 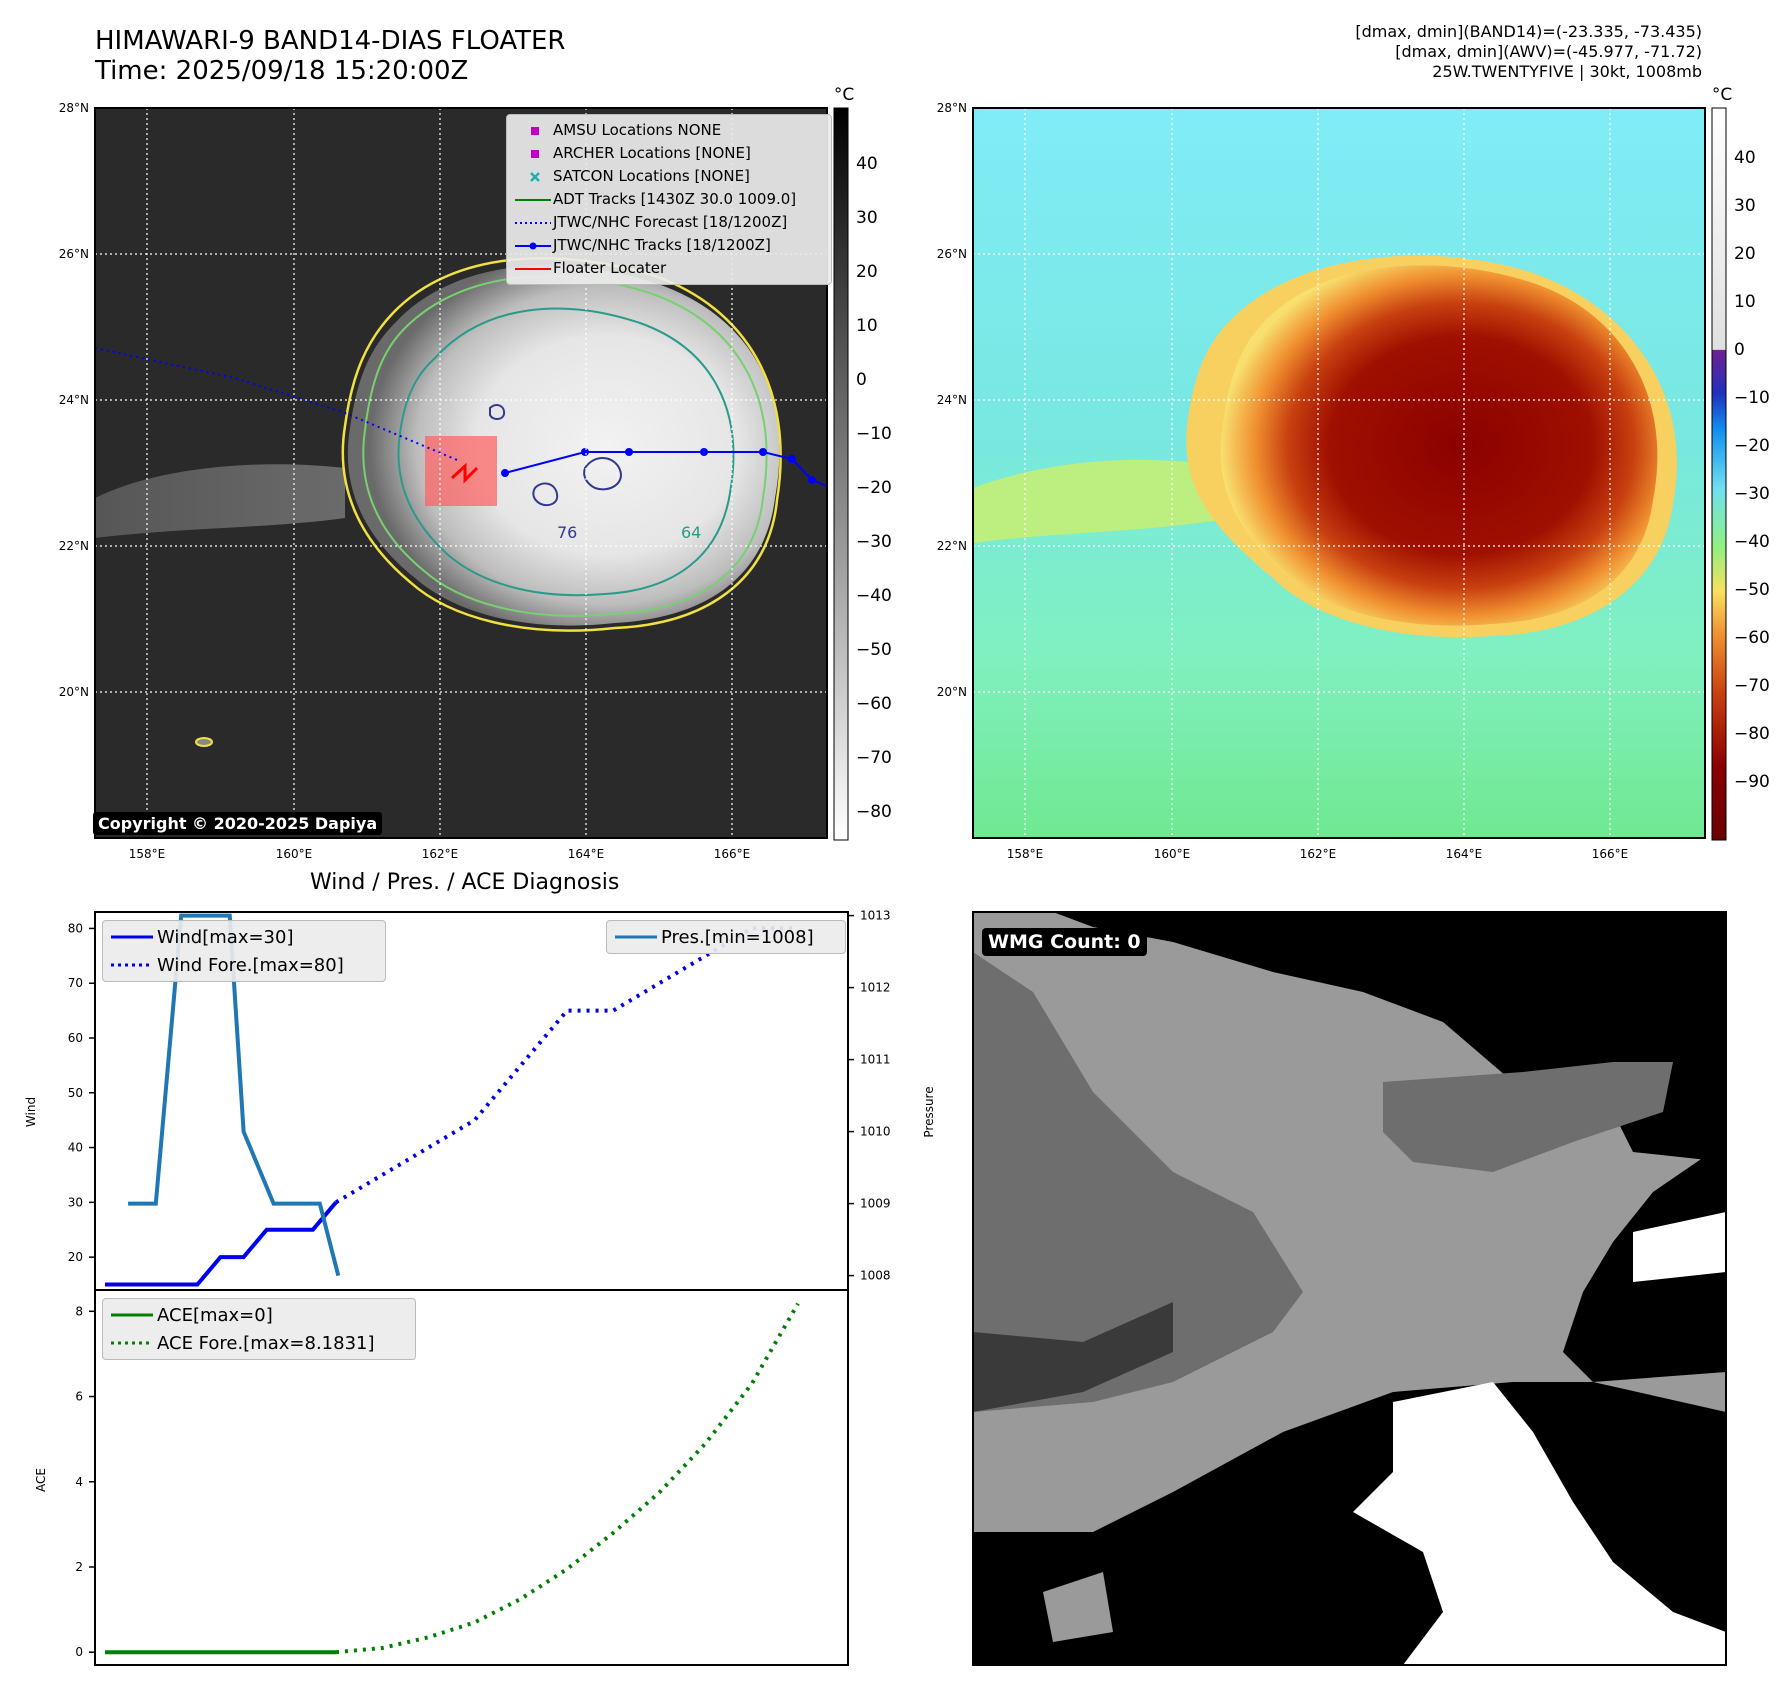 I want to click on legend-forecast: JTWC/NHC Forecast [18/1200Z], so click(x=669, y=222).